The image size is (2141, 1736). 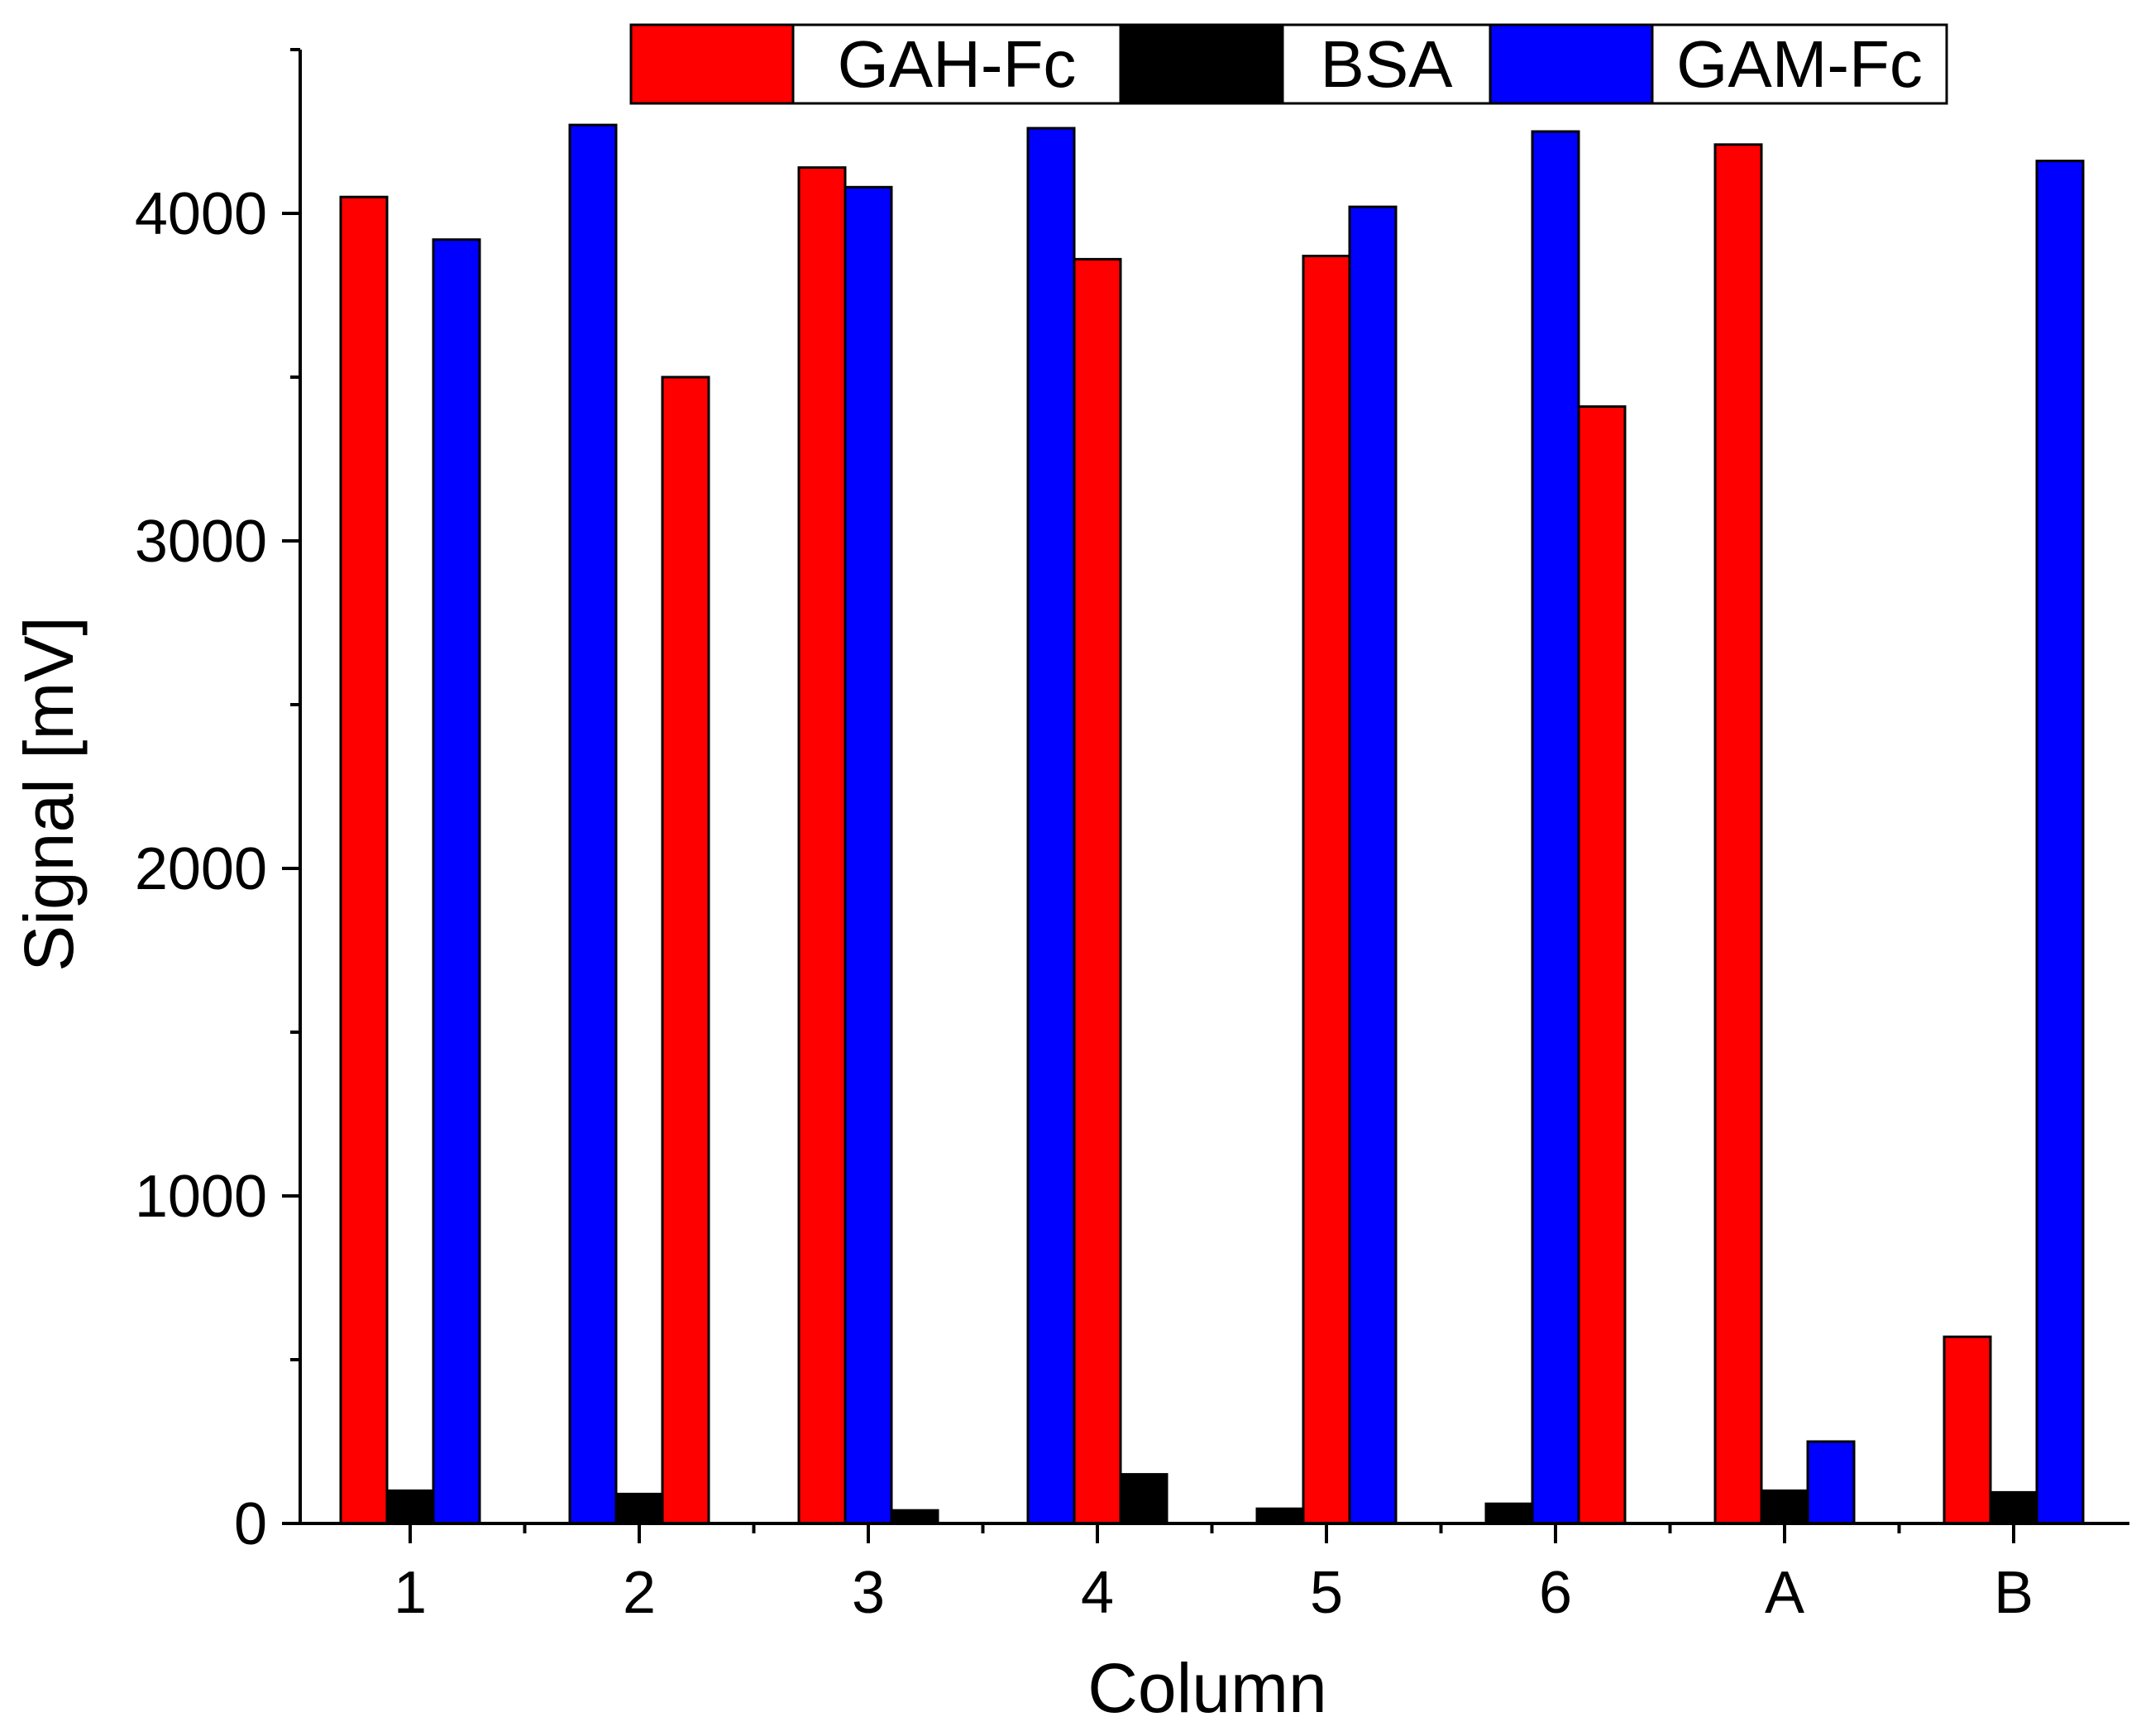 I want to click on x-tick-label: 6, so click(x=1555, y=1593).